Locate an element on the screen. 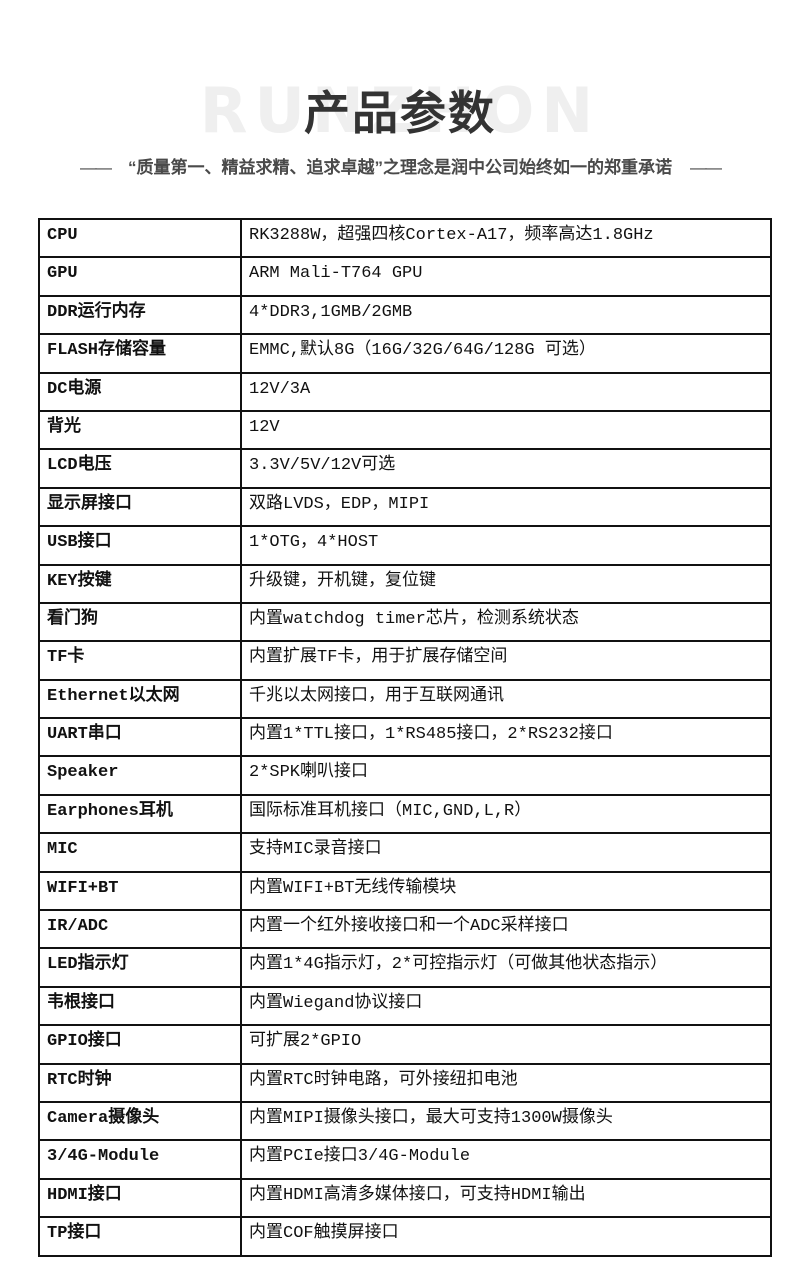  spec-value: 千兆以太网接口，用于互联网通讯 is located at coordinates (506, 699).